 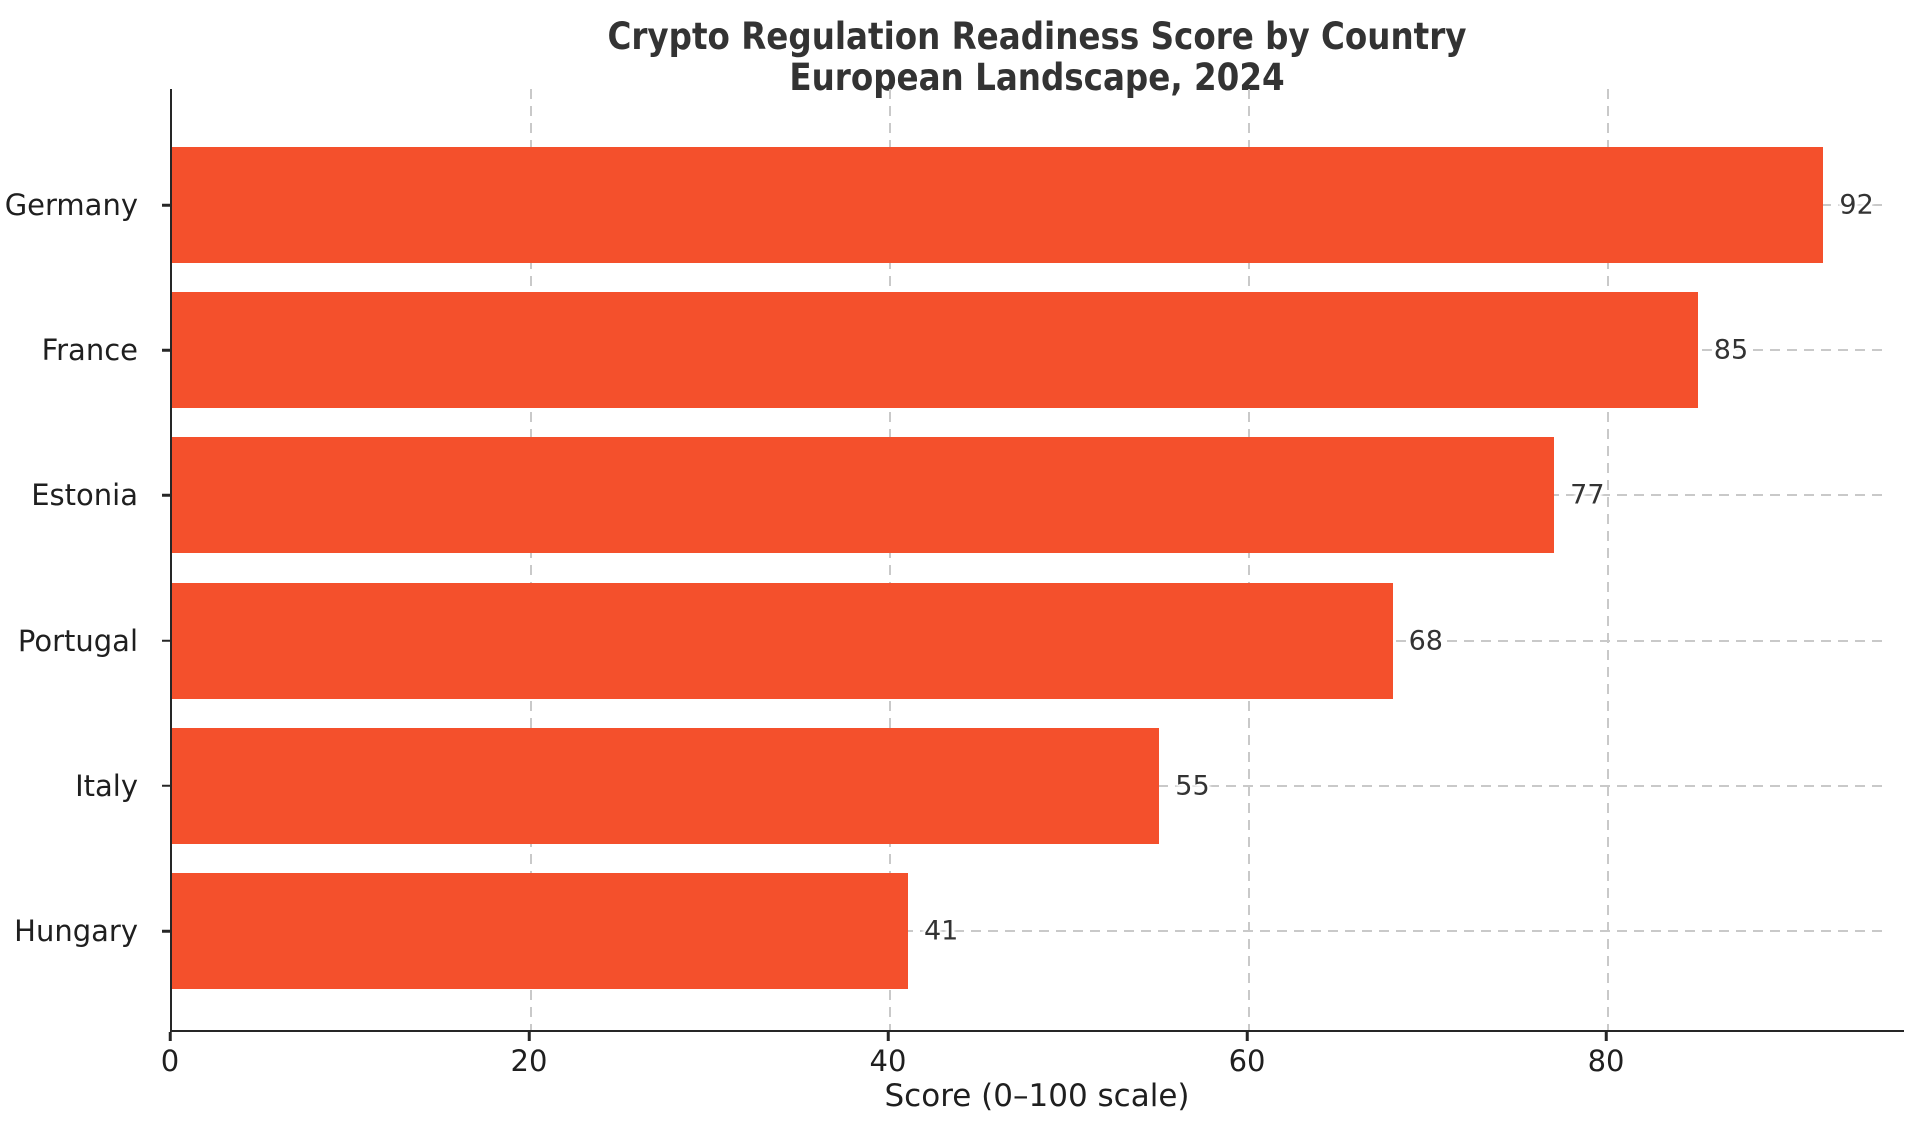 What do you see at coordinates (529, 1061) in the screenshot?
I see `x-tick-label-20: 20` at bounding box center [529, 1061].